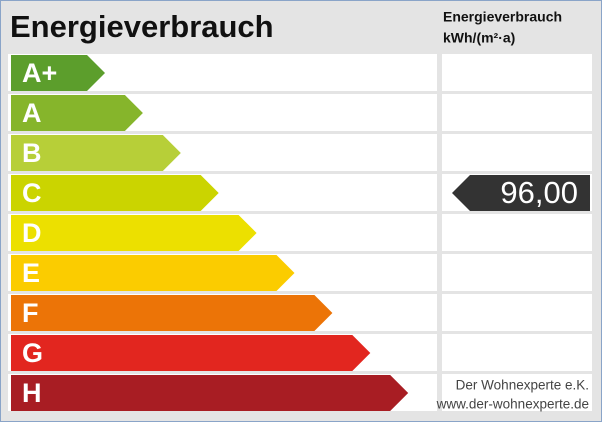 The height and width of the screenshot is (422, 602). What do you see at coordinates (32, 233) in the screenshot?
I see `class-label: D` at bounding box center [32, 233].